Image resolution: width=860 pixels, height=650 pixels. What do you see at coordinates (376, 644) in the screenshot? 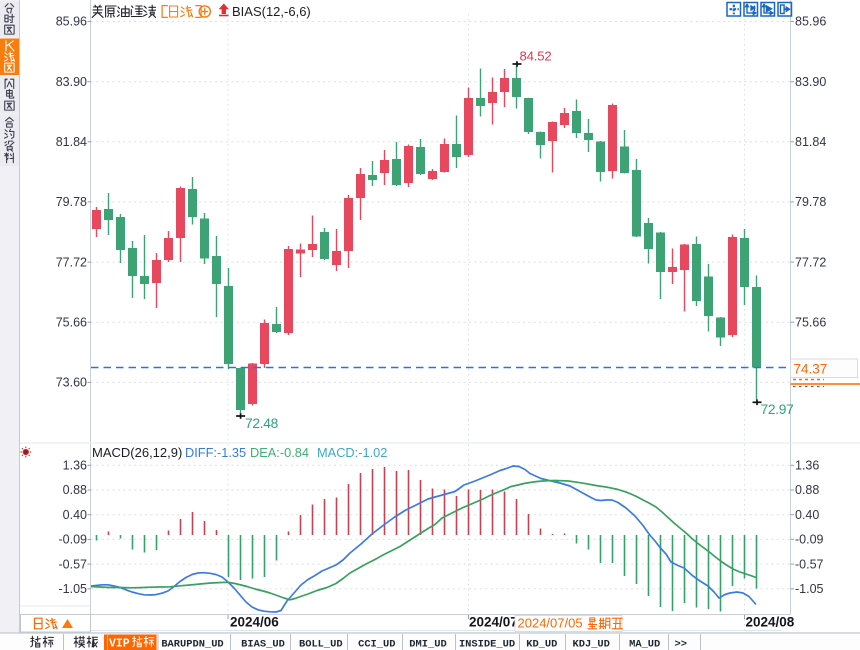
I see `svg-text: CCI_UD` at bounding box center [376, 644].